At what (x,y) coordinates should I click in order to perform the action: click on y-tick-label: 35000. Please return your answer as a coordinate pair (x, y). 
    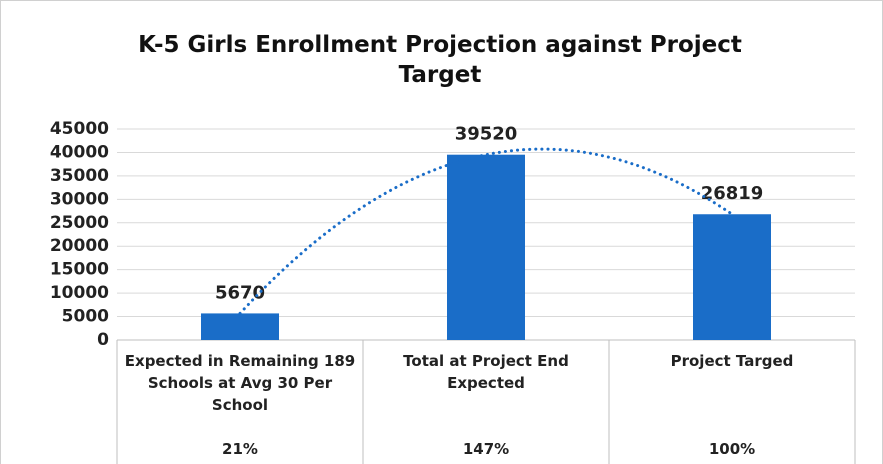
    Looking at the image, I should click on (79, 176).